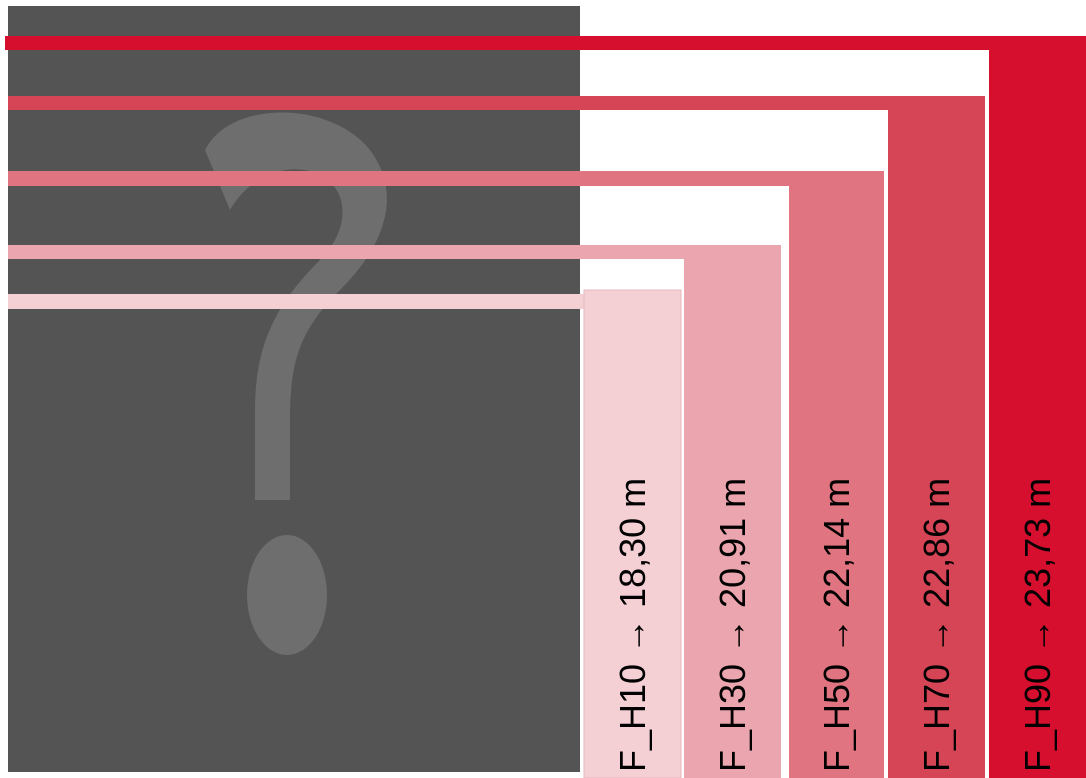  Describe the element at coordinates (936, 625) in the screenshot. I see `bar-label: F_H70 → 22,86 m` at that location.